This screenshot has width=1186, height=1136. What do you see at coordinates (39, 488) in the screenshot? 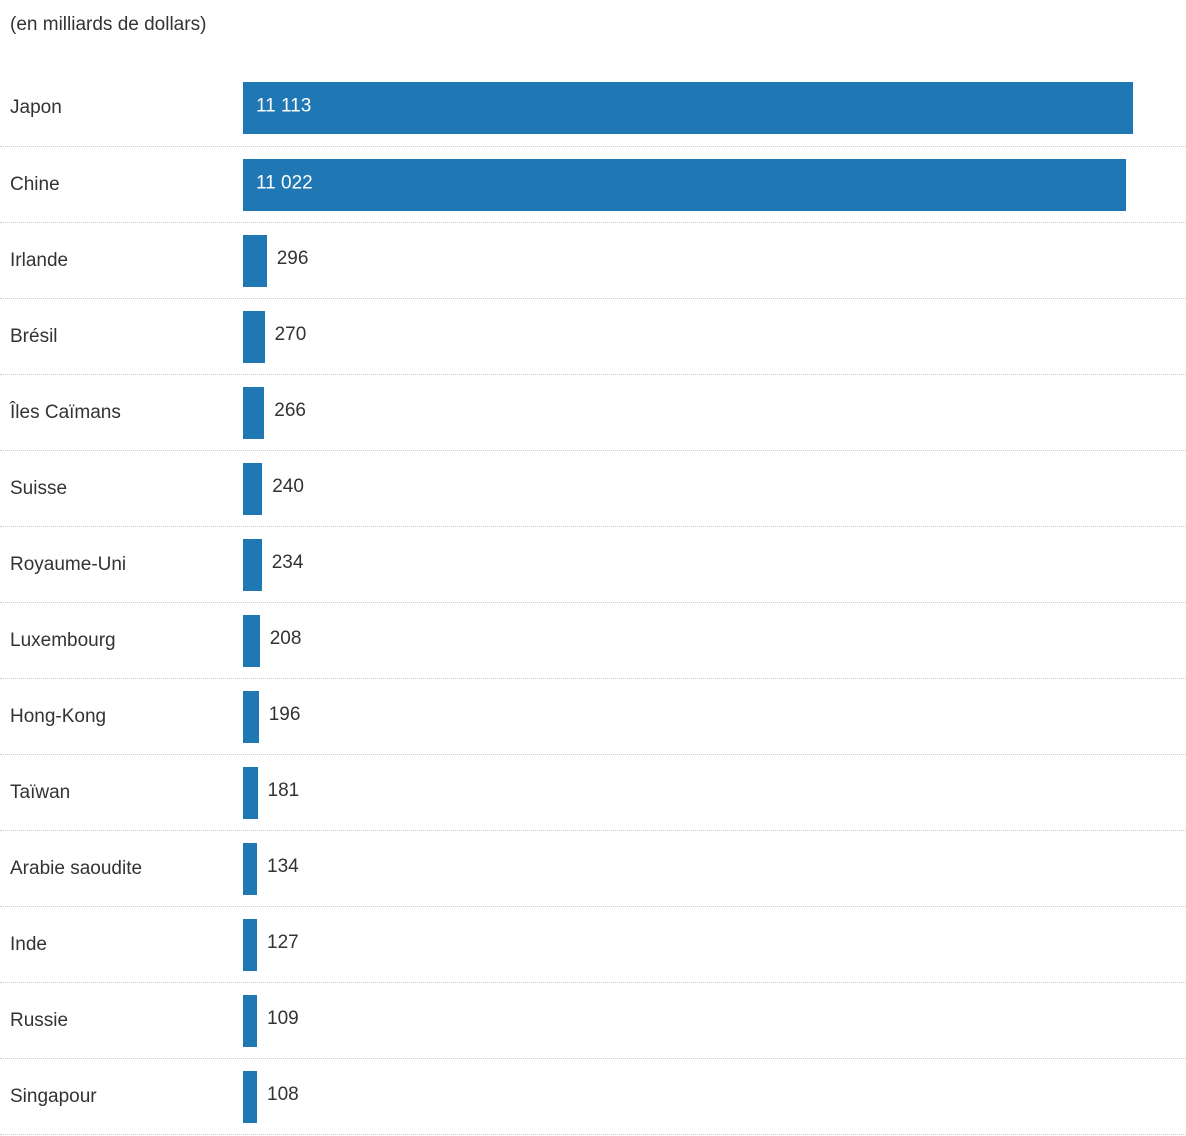
I see `category-label: Suisse` at bounding box center [39, 488].